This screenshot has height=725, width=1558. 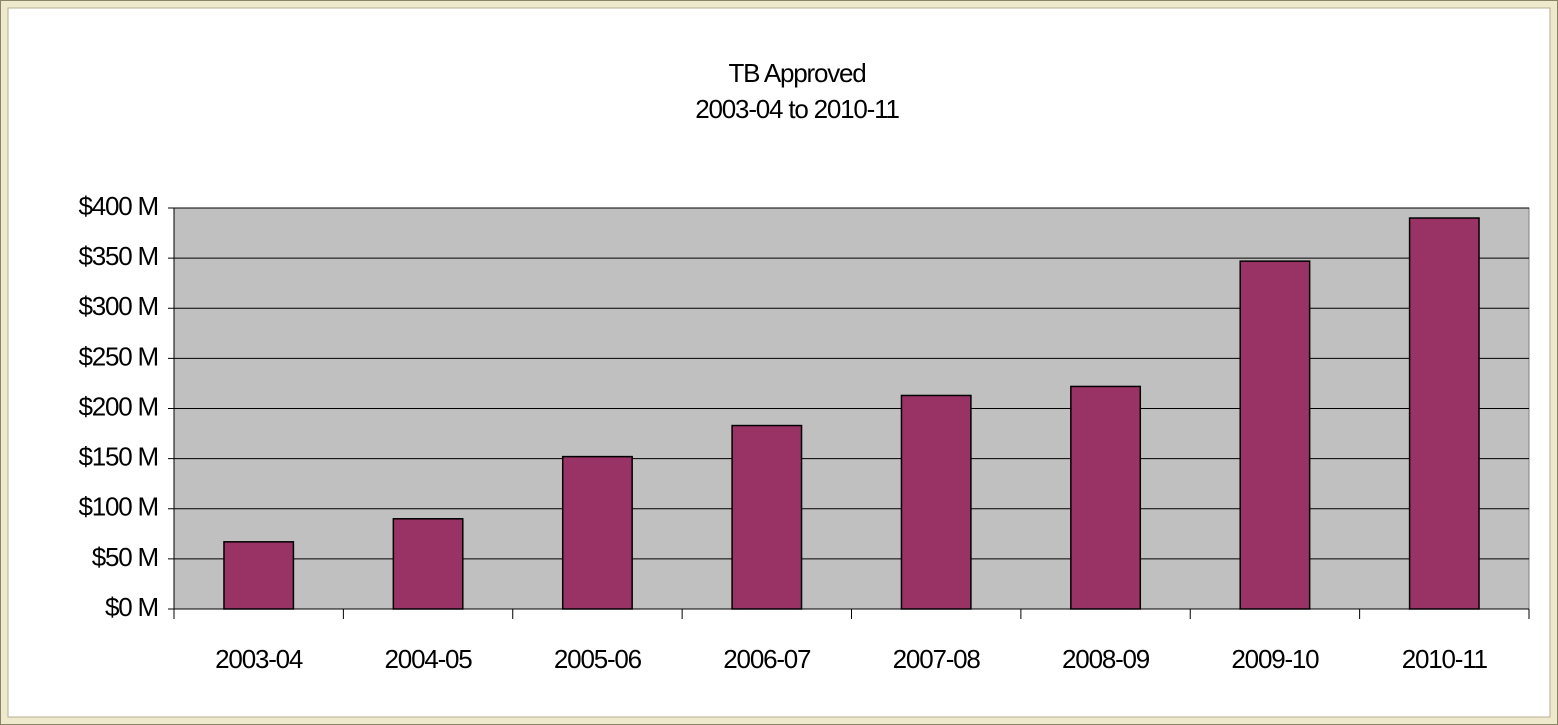 I want to click on x-tick-label: 2005-06, so click(x=598, y=659).